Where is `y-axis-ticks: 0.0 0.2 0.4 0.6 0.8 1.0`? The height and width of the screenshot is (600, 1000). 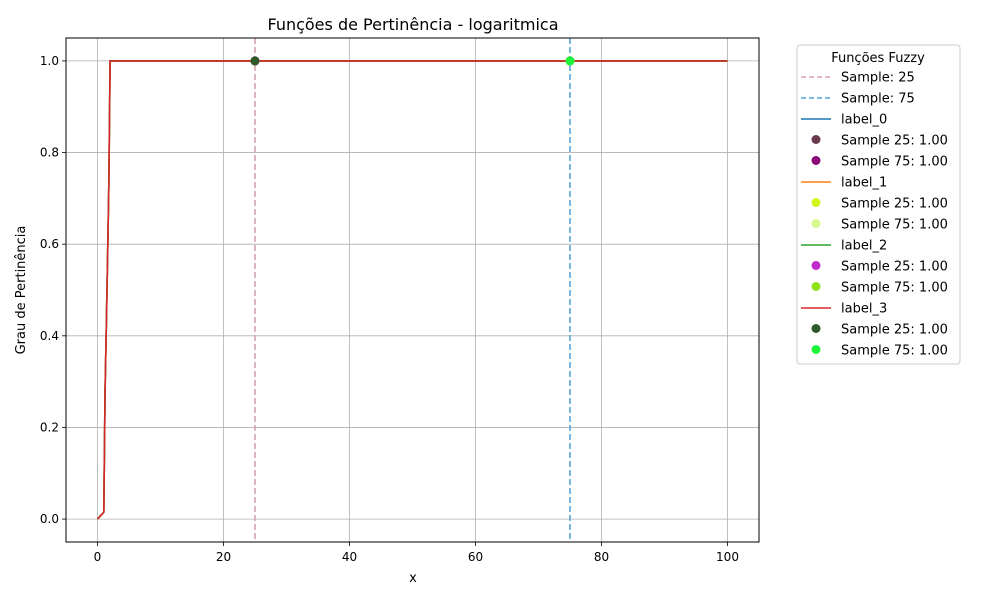
y-axis-ticks: 0.0 0.2 0.4 0.6 0.8 1.0 is located at coordinates (53, 290).